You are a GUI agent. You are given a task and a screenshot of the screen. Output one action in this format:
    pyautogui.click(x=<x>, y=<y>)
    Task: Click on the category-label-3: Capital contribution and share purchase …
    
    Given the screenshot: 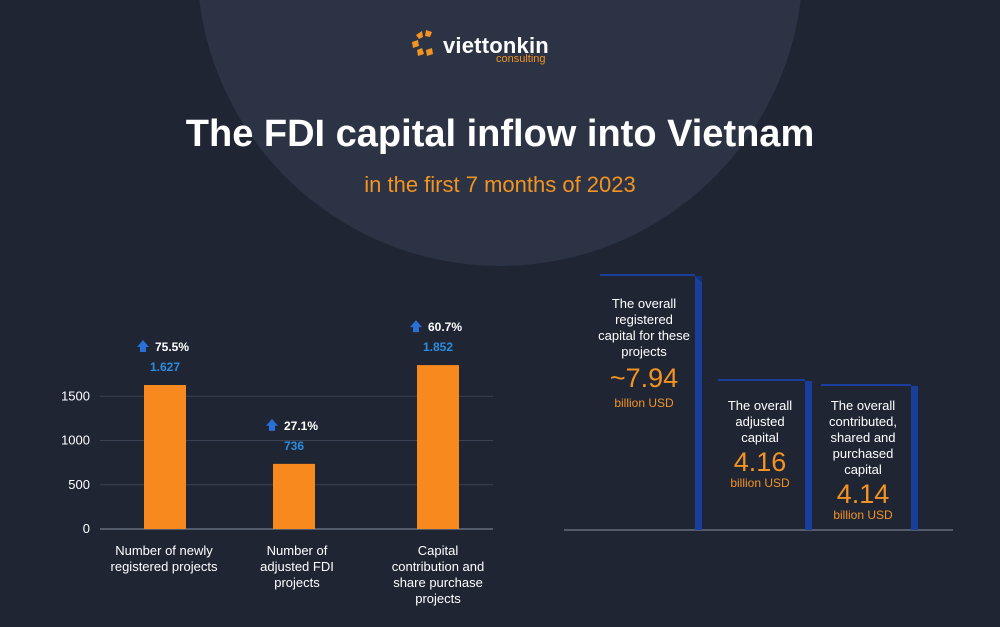 What is the action you would take?
    pyautogui.click(x=438, y=574)
    